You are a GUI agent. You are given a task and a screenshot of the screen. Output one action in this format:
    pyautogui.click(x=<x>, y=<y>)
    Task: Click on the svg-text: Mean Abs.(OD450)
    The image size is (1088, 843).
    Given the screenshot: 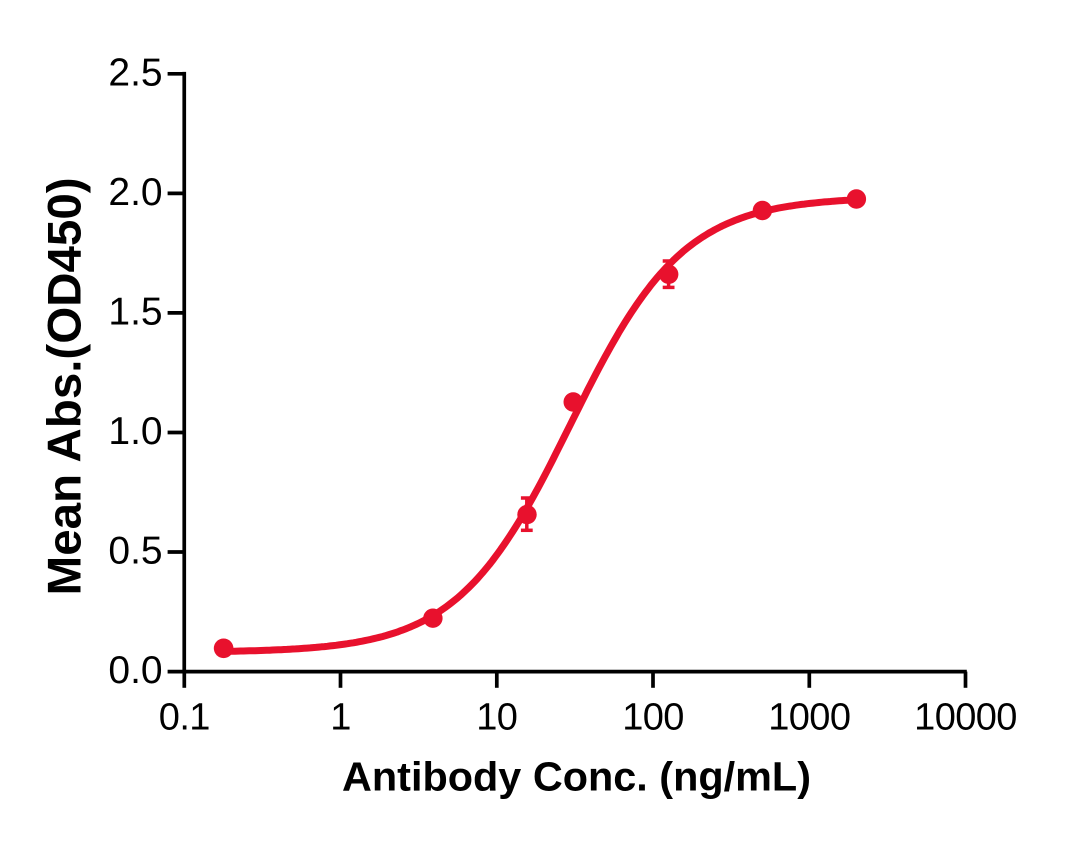 What is the action you would take?
    pyautogui.click(x=65, y=386)
    